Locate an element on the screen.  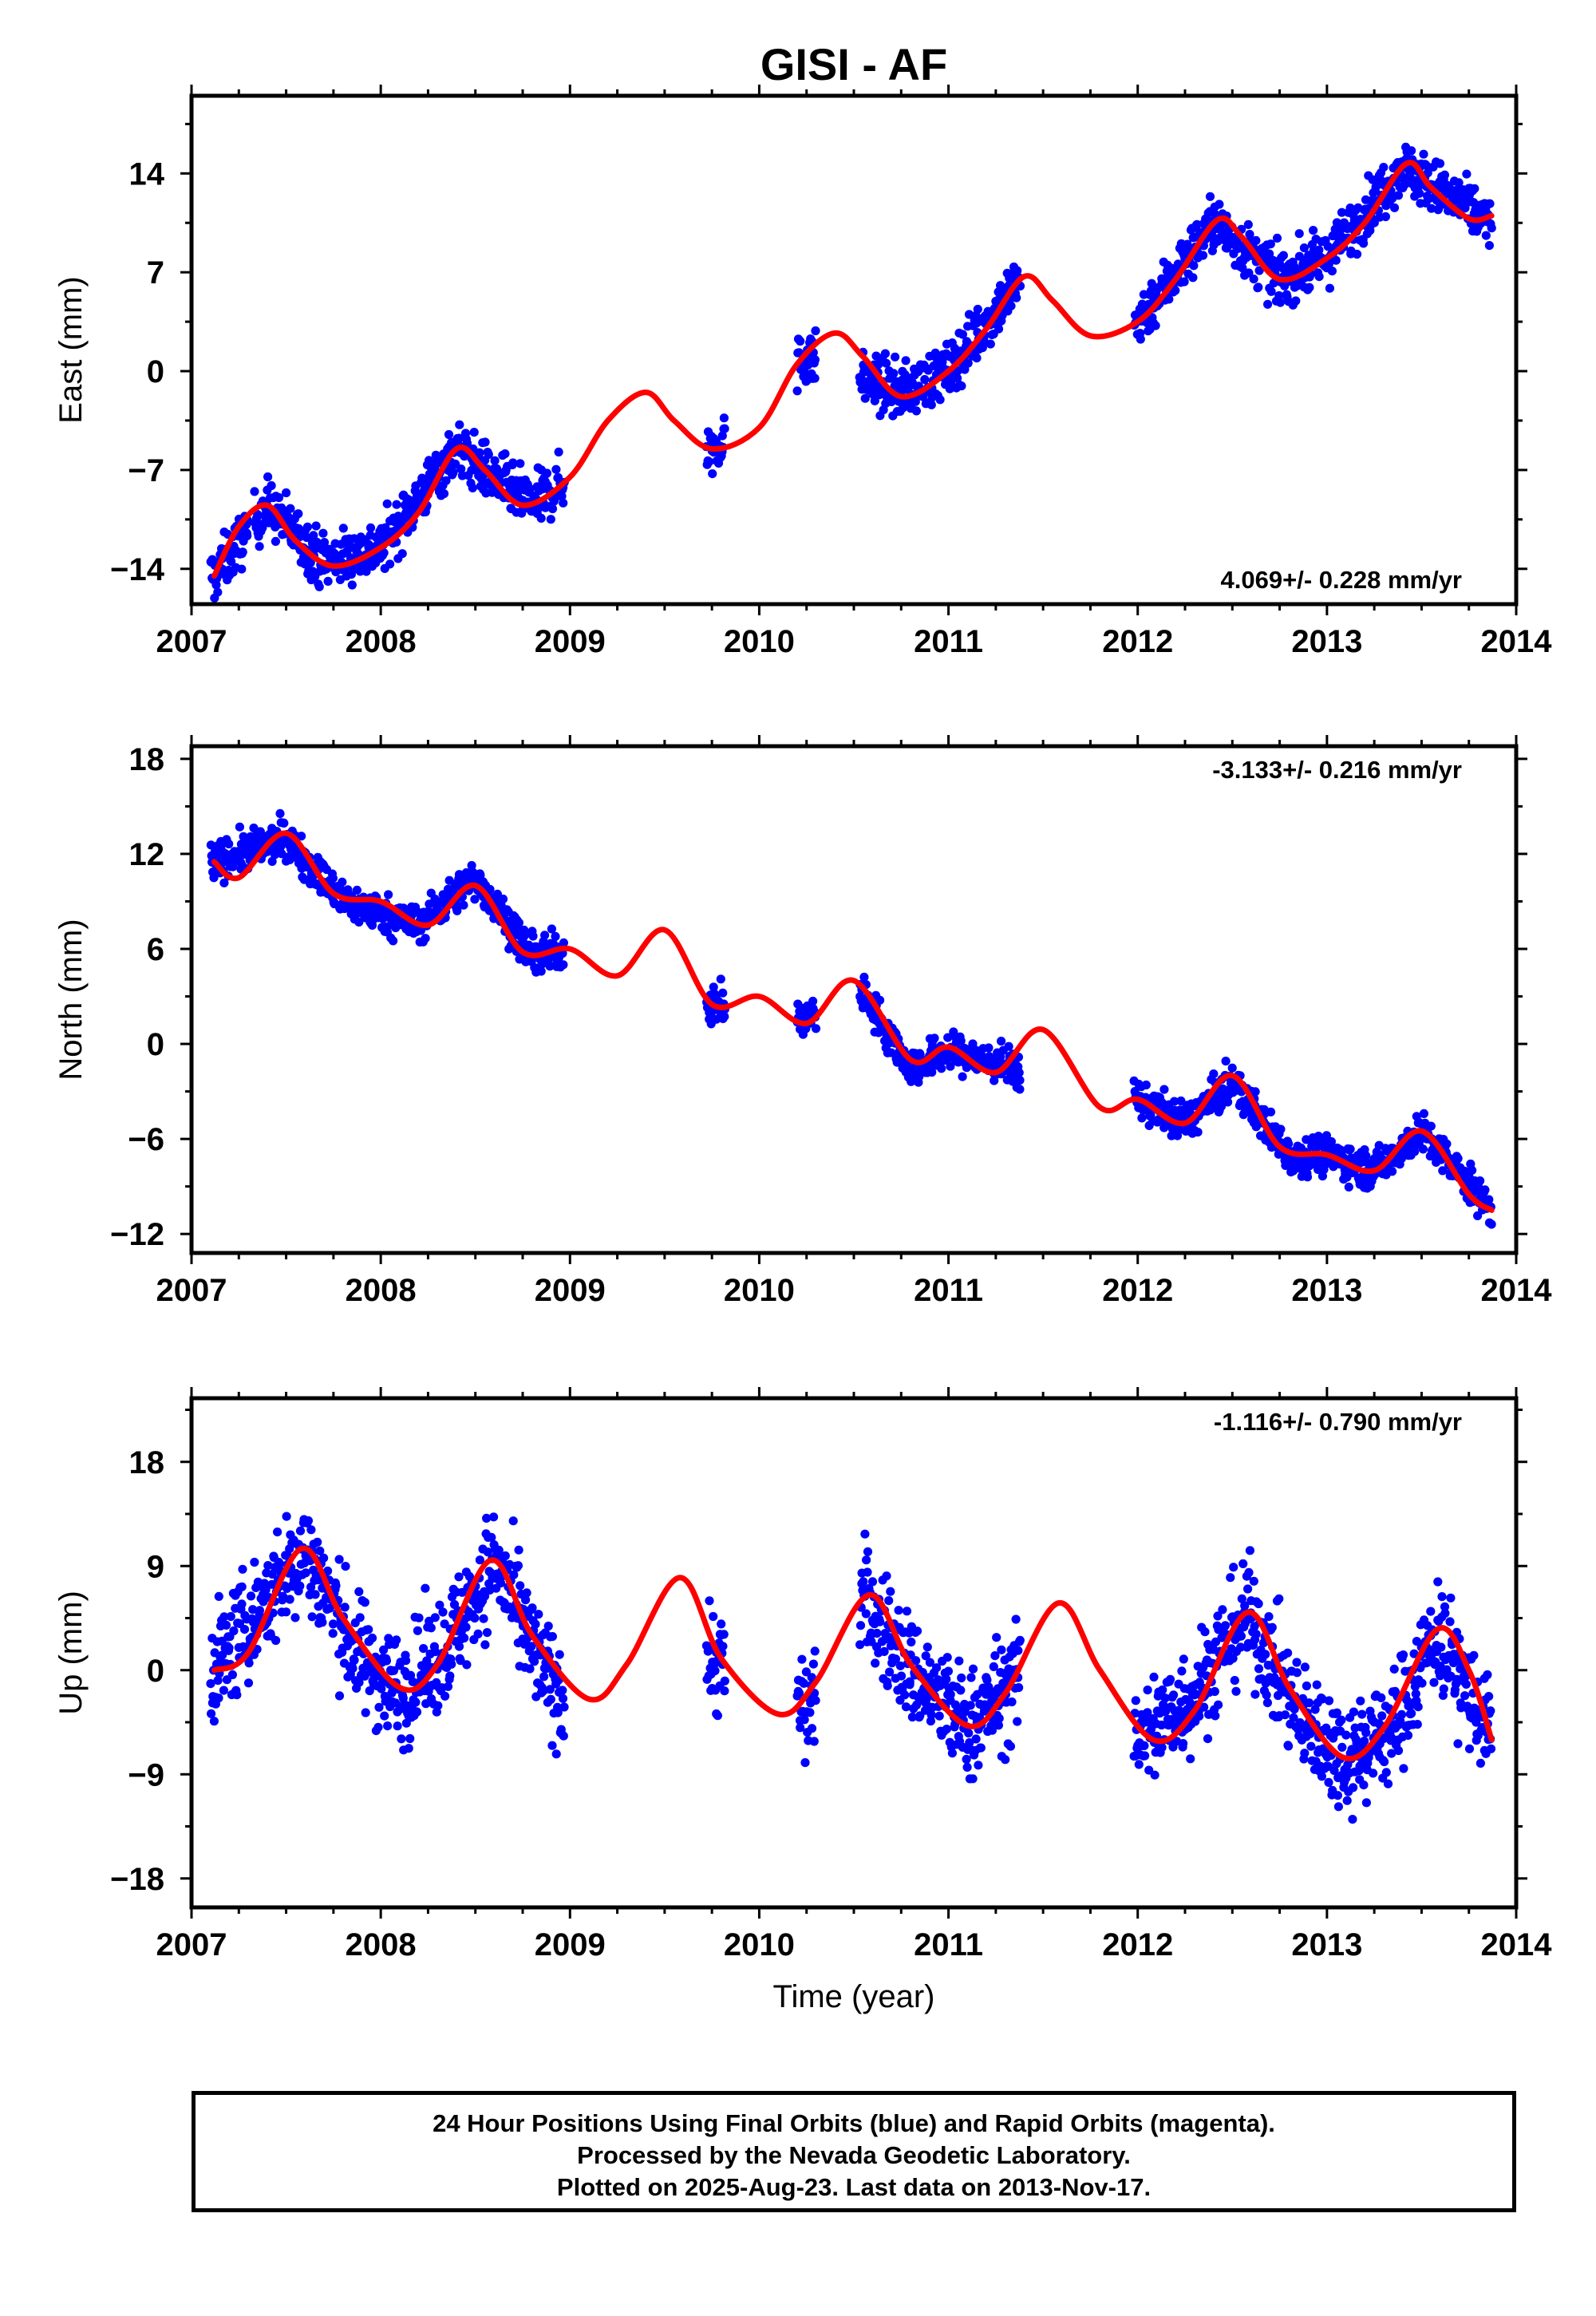
x-tick-label: 2012 is located at coordinates (1137, 1944).